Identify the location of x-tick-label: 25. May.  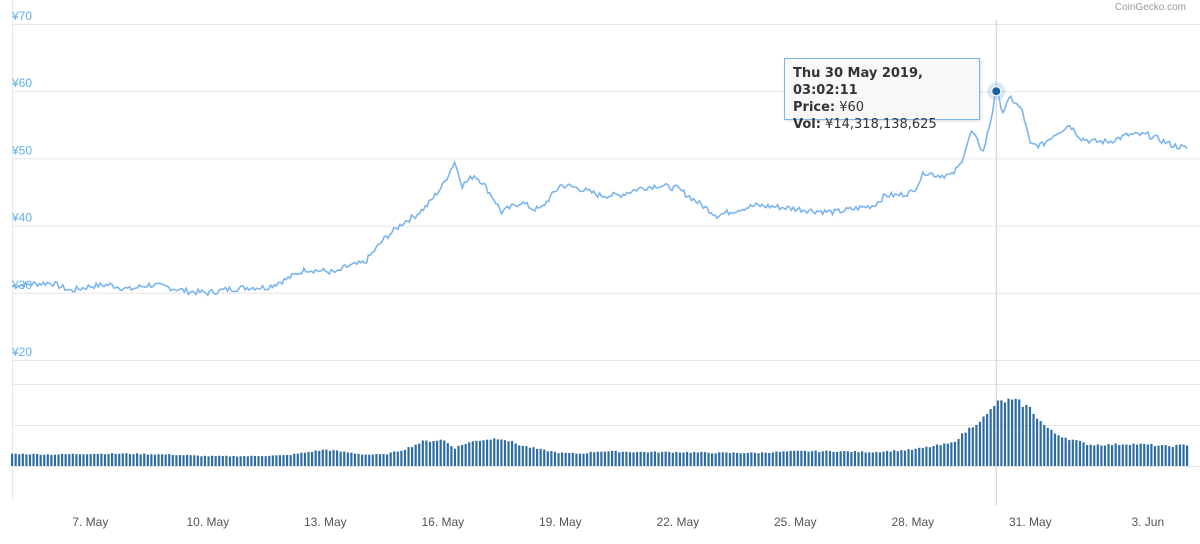
(795, 522).